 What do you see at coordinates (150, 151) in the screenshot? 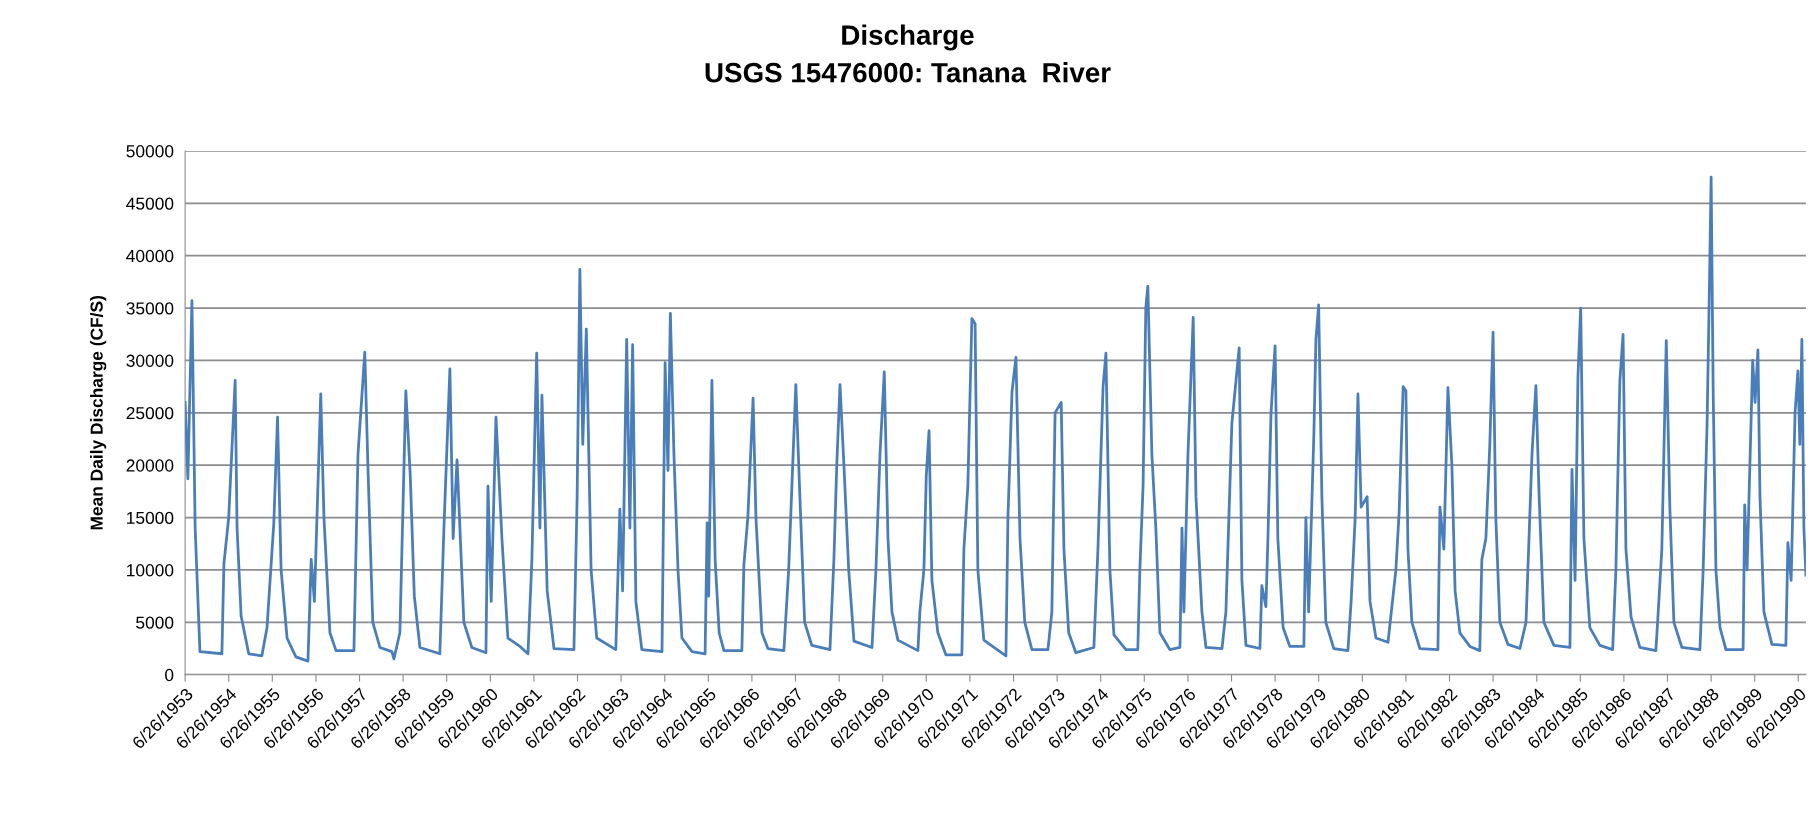
I see `y-tick-label: 50000` at bounding box center [150, 151].